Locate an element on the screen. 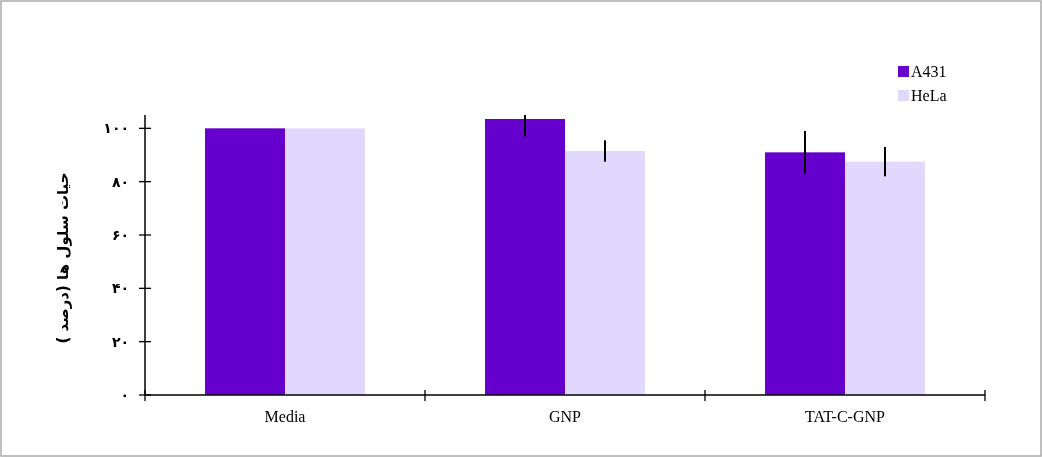 The height and width of the screenshot is (457, 1042). y-tick-label: ۸۰ is located at coordinates (120, 181).